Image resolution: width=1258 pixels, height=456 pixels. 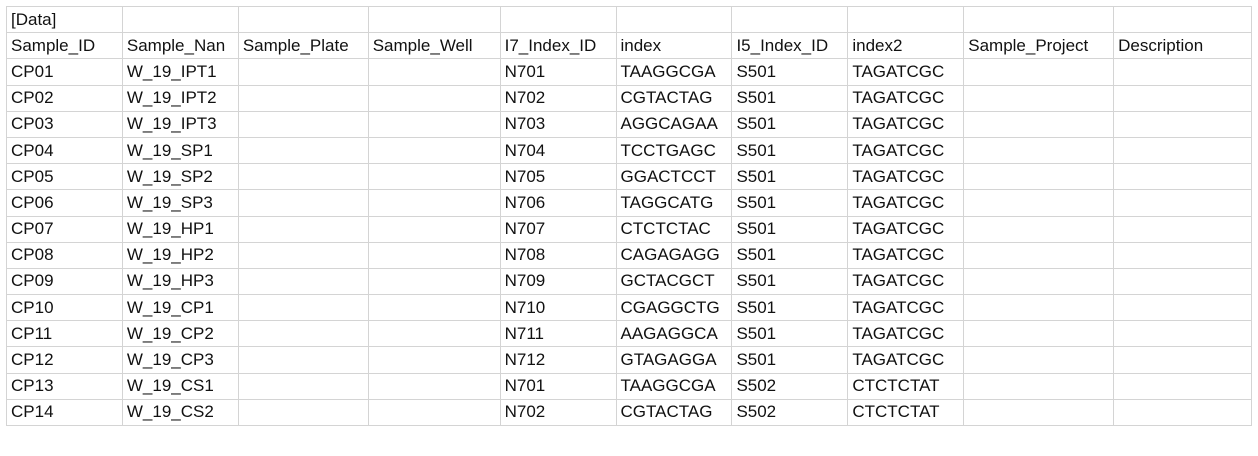 I want to click on table-cell: N708, so click(x=558, y=255).